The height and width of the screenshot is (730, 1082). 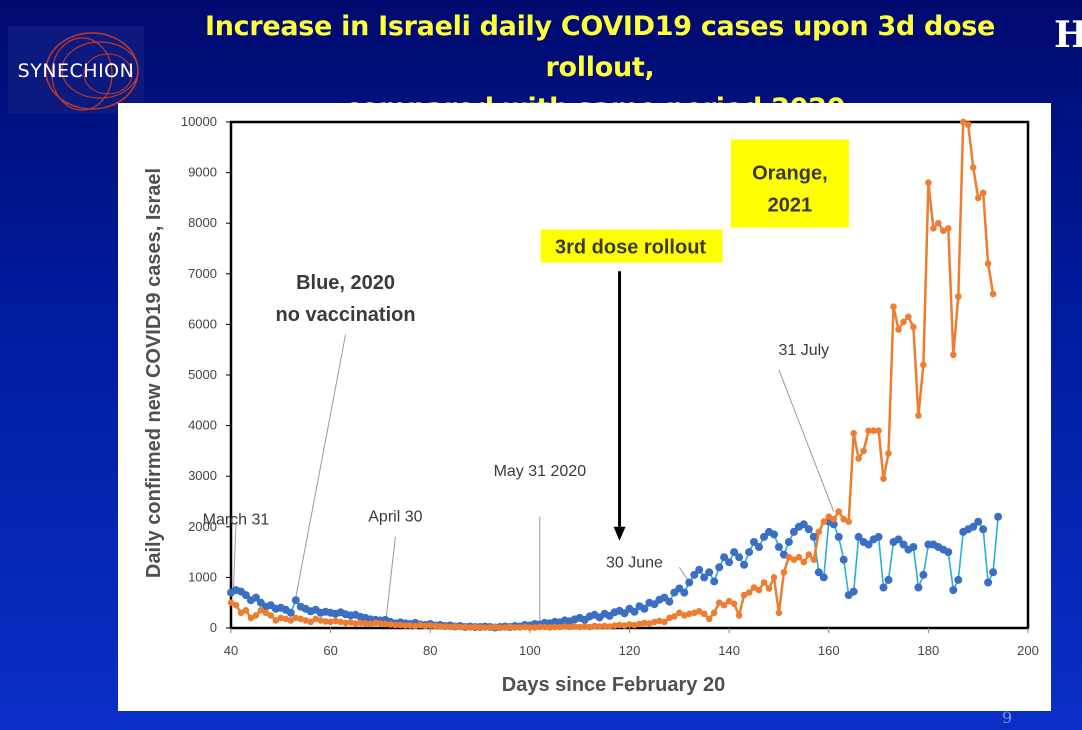 What do you see at coordinates (202, 273) in the screenshot?
I see `y-tick-label: 7000` at bounding box center [202, 273].